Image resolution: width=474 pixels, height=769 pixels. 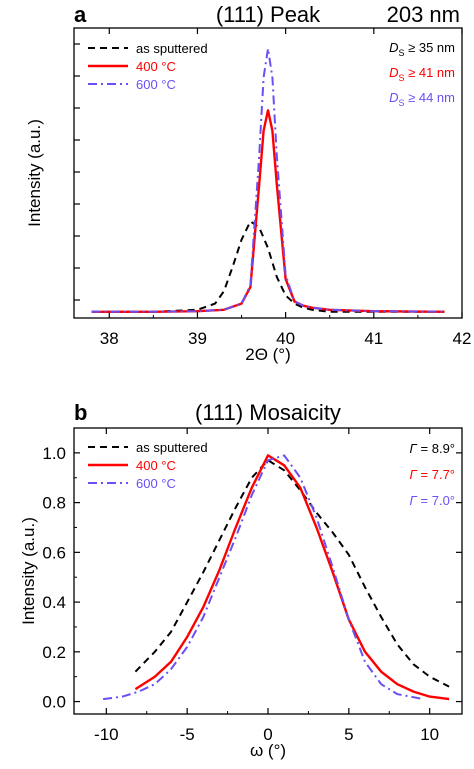 What do you see at coordinates (436, 500) in the screenshot?
I see `annotation-value: = 7.0°` at bounding box center [436, 500].